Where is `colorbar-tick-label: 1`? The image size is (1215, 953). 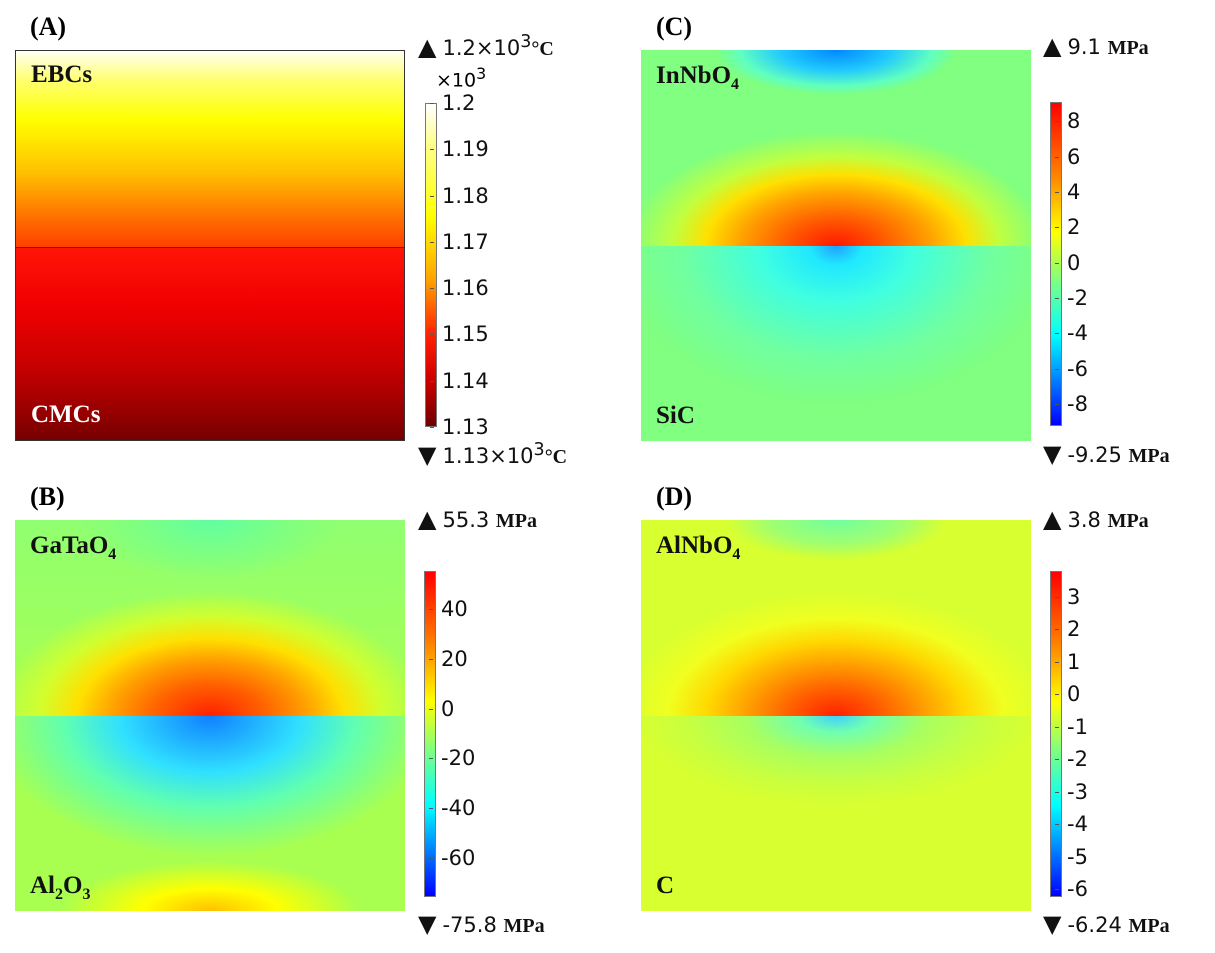
colorbar-tick-label: 1 is located at coordinates (1067, 661).